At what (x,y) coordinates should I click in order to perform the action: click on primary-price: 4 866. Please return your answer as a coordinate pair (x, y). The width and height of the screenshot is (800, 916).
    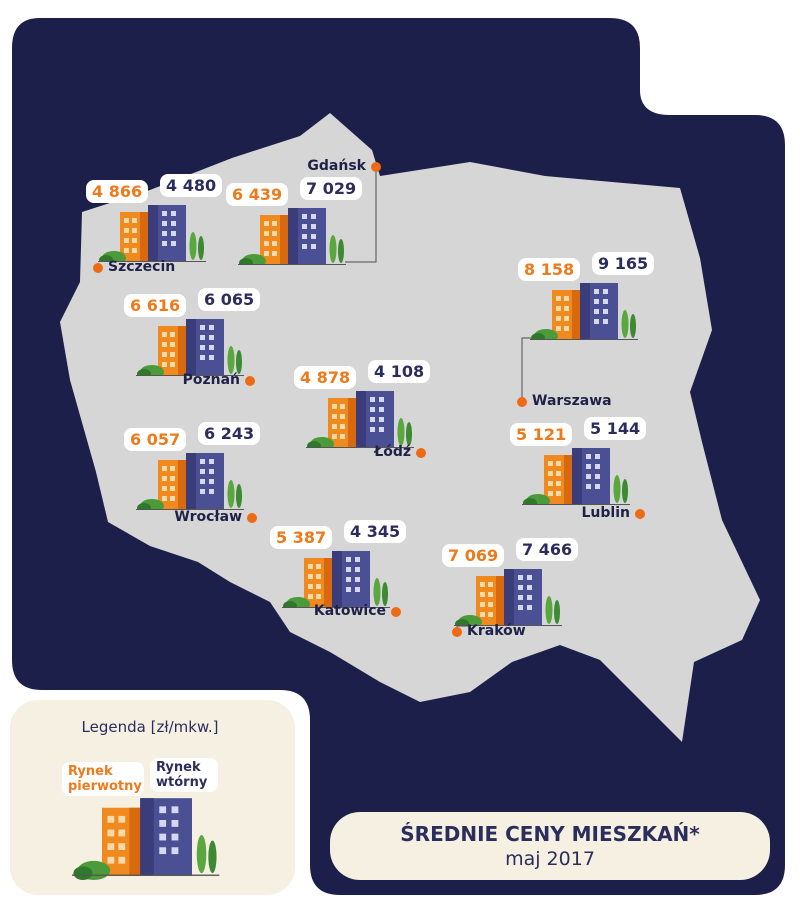
    Looking at the image, I should click on (117, 191).